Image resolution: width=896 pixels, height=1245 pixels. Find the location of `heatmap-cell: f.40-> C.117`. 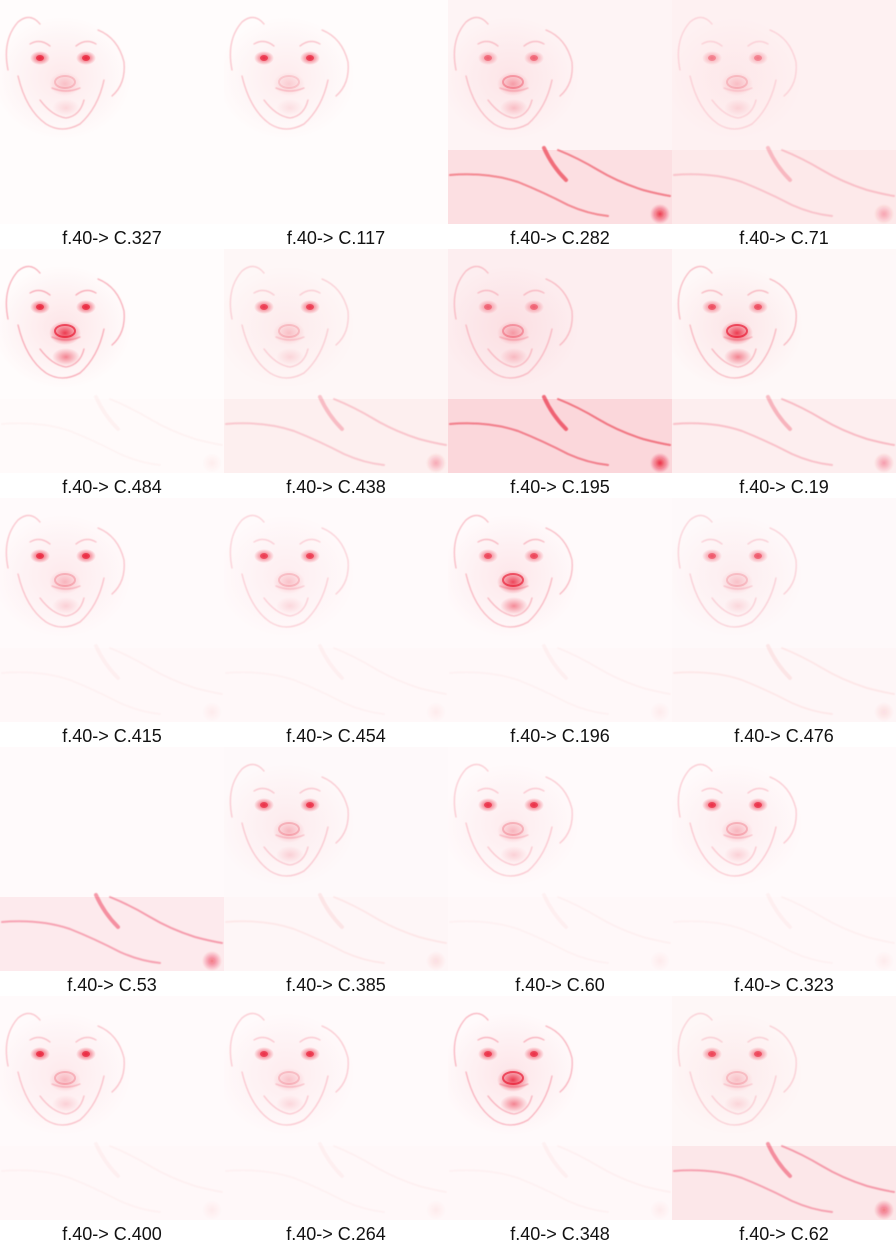

heatmap-cell: f.40-> C.117 is located at coordinates (336, 124).